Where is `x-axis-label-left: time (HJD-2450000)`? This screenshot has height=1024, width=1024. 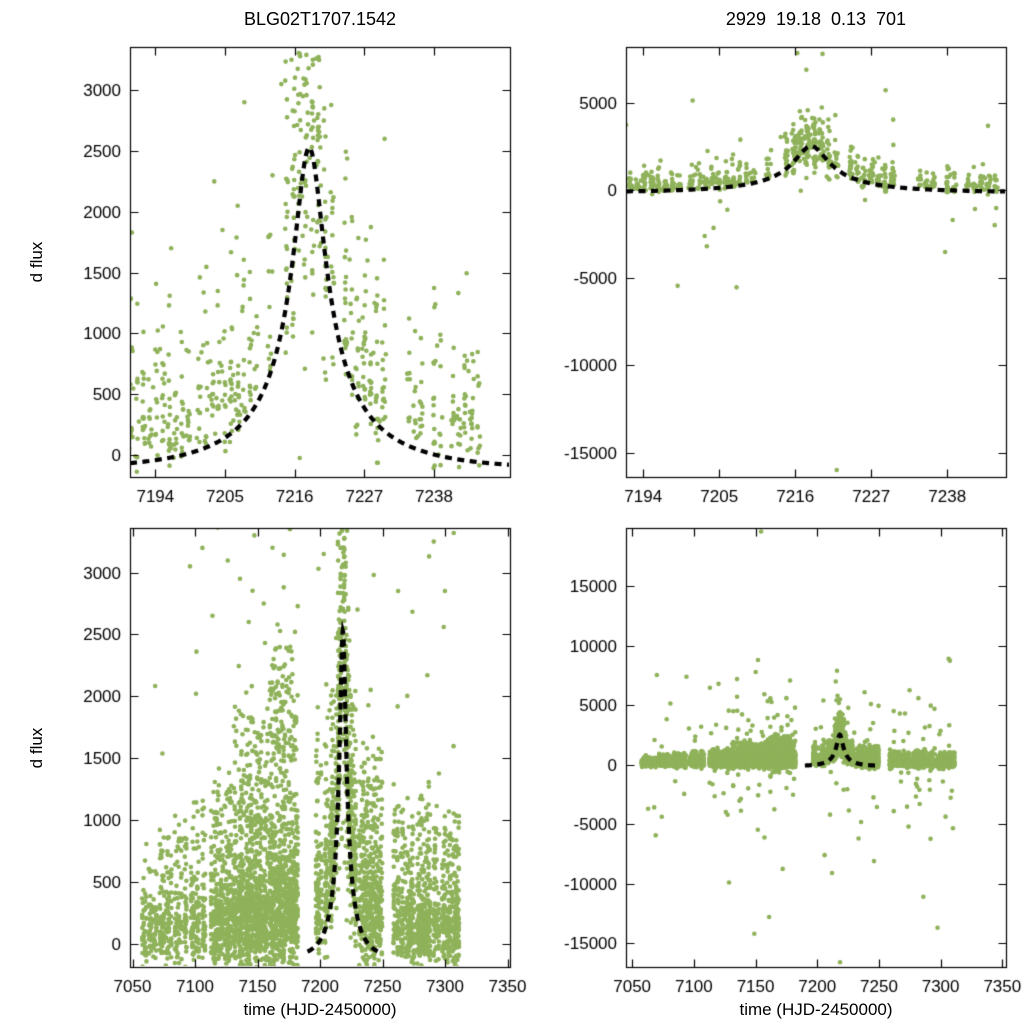 x-axis-label-left: time (HJD-2450000) is located at coordinates (320, 1009).